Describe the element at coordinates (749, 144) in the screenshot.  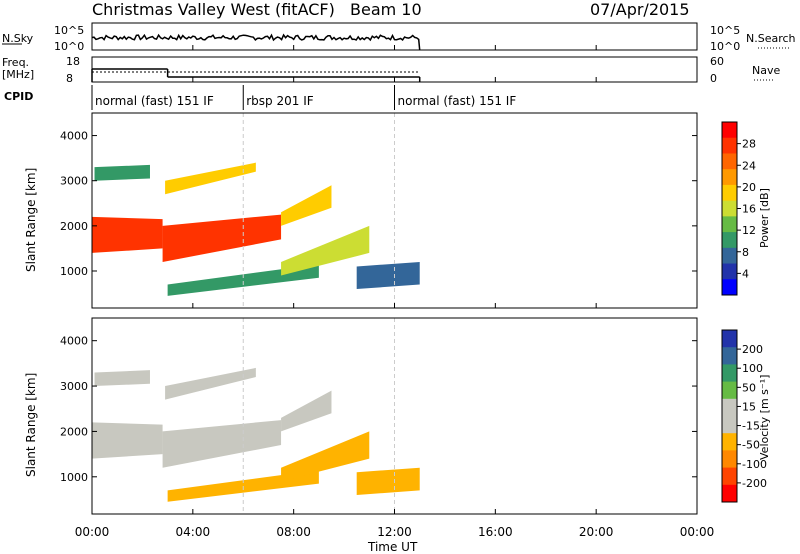
I see `cb-power-tick: 28` at that location.